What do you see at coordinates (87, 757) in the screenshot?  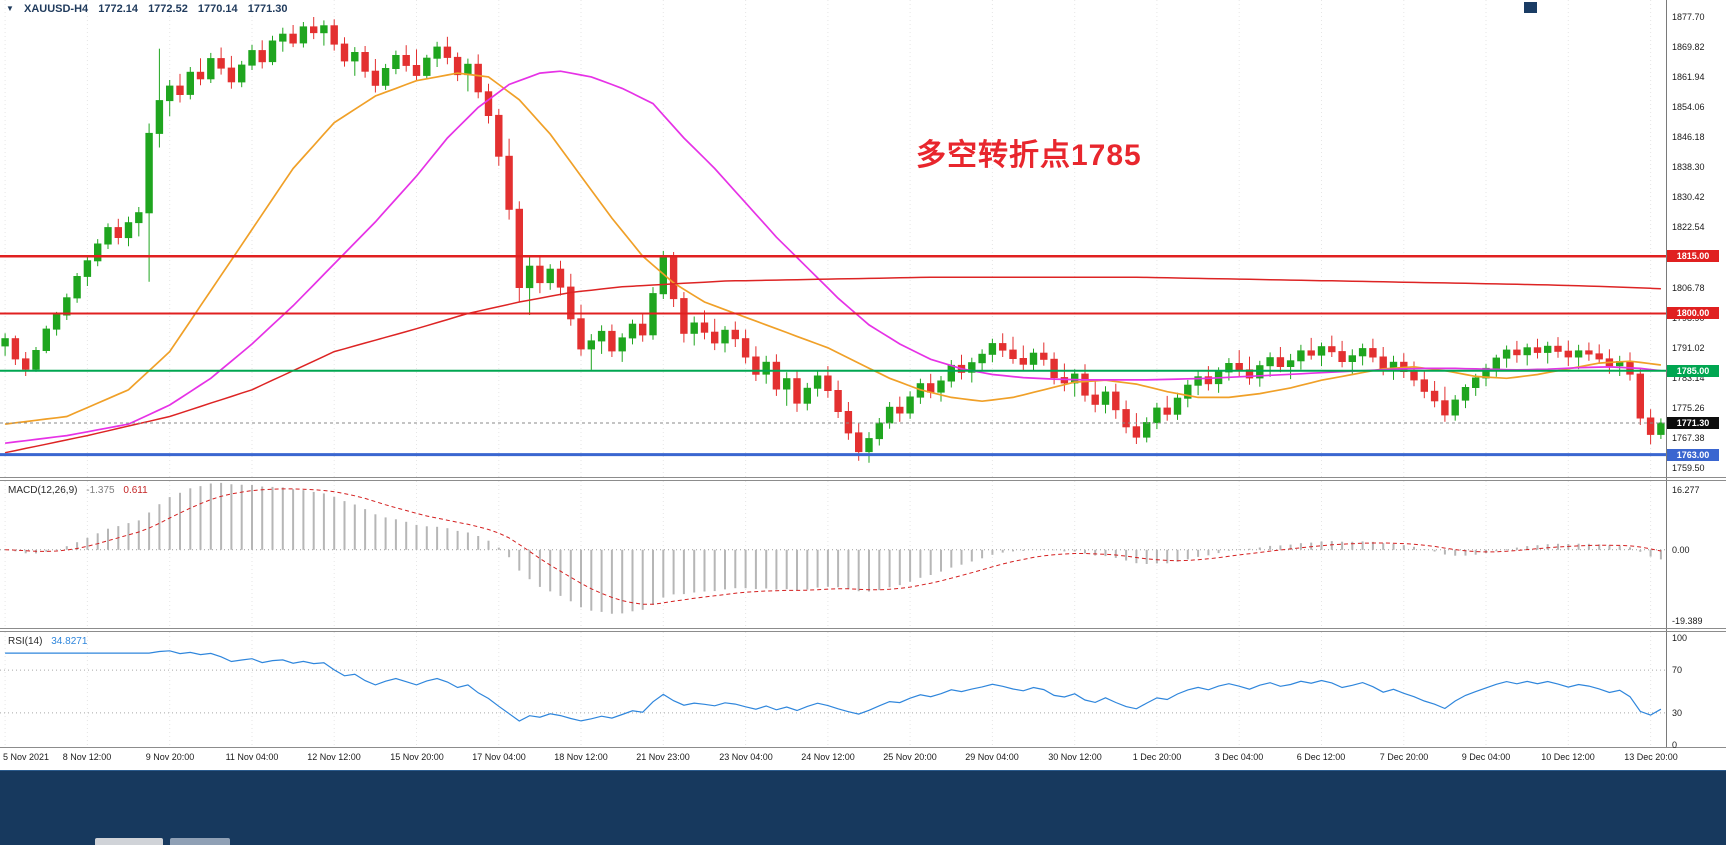 I see `time-axis-label: 8 Nov 12:00` at bounding box center [87, 757].